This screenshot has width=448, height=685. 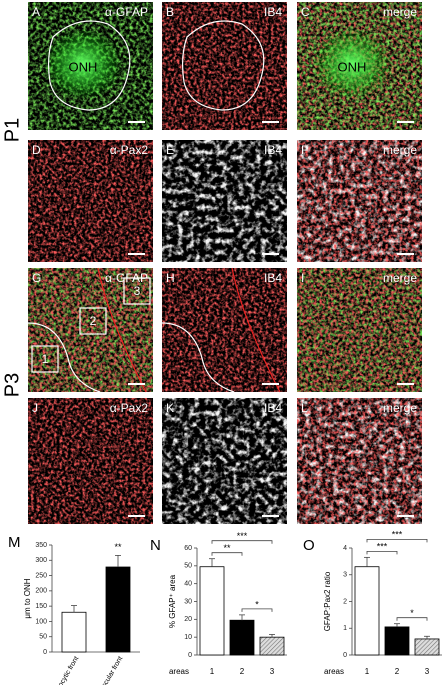 I want to click on x-tick-label: Vascular front, so click(x=110, y=670).